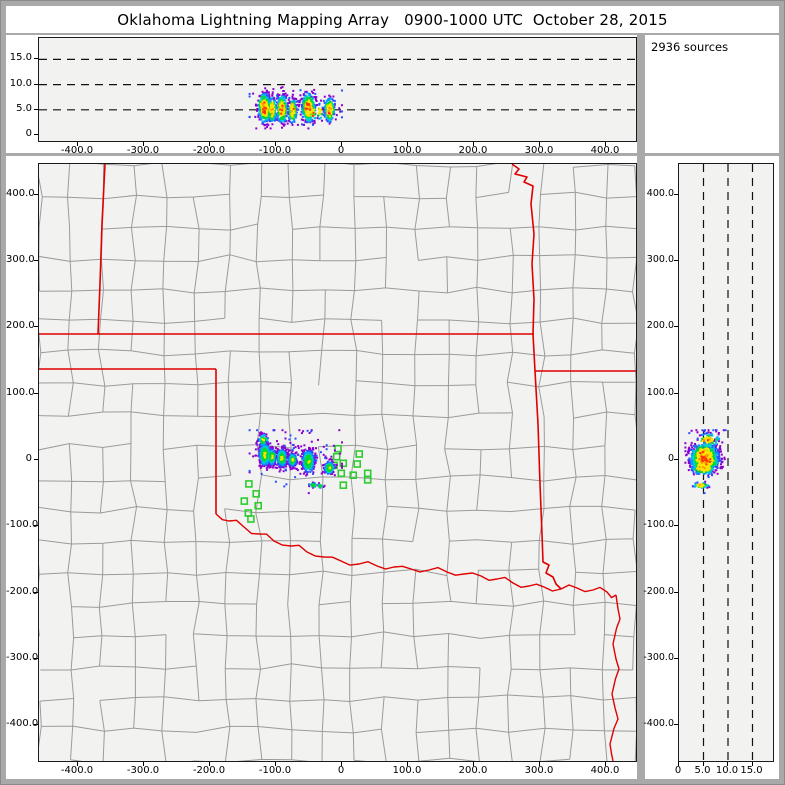 The width and height of the screenshot is (785, 785). What do you see at coordinates (726, 462) in the screenshot?
I see `altitude-ns-plot-area` at bounding box center [726, 462].